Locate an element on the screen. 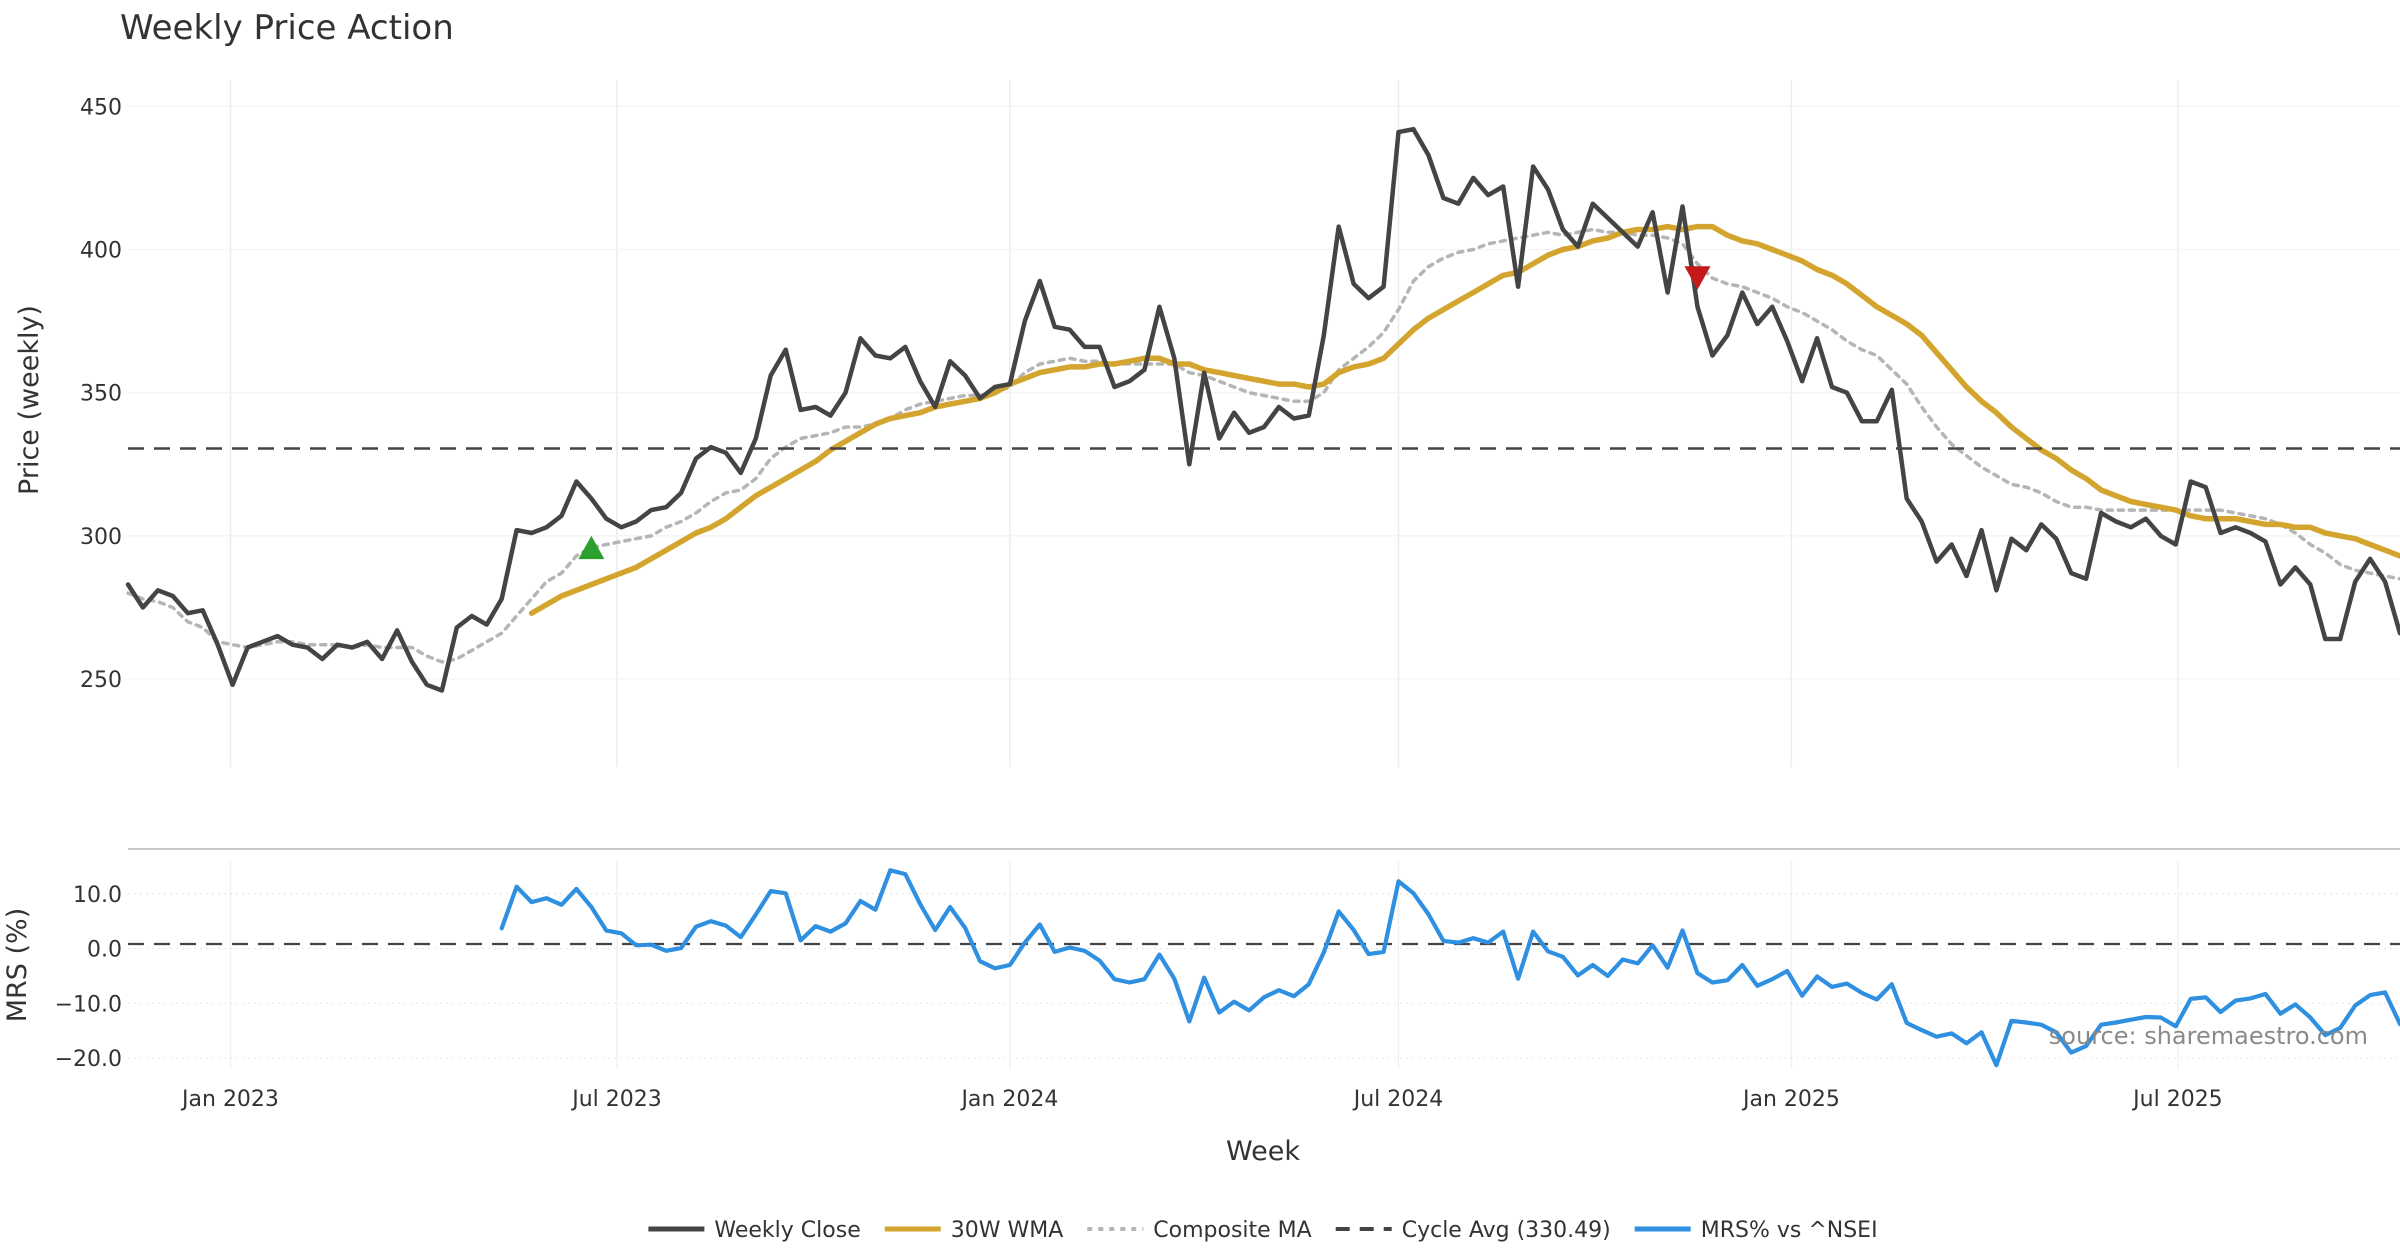 The height and width of the screenshot is (1260, 2400). x-tick-jan-2025: Jan 2025 is located at coordinates (1790, 1099).